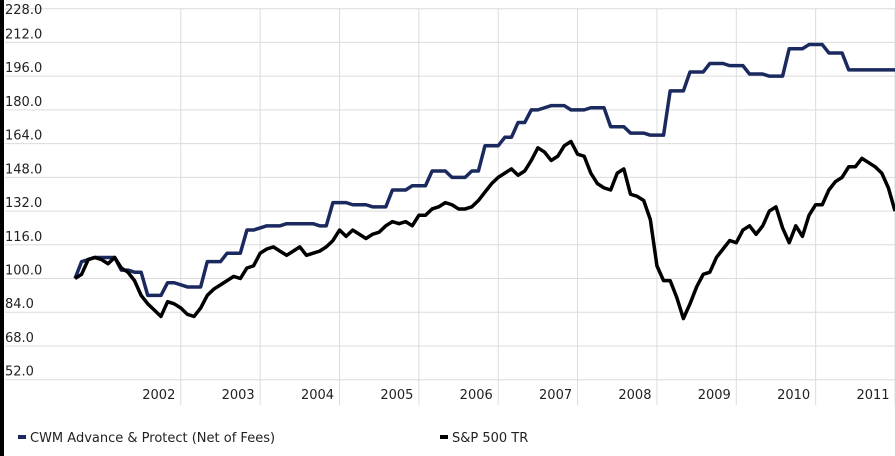 The width and height of the screenshot is (895, 456). Describe the element at coordinates (634, 395) in the screenshot. I see `x-tick-label: 2008` at that location.